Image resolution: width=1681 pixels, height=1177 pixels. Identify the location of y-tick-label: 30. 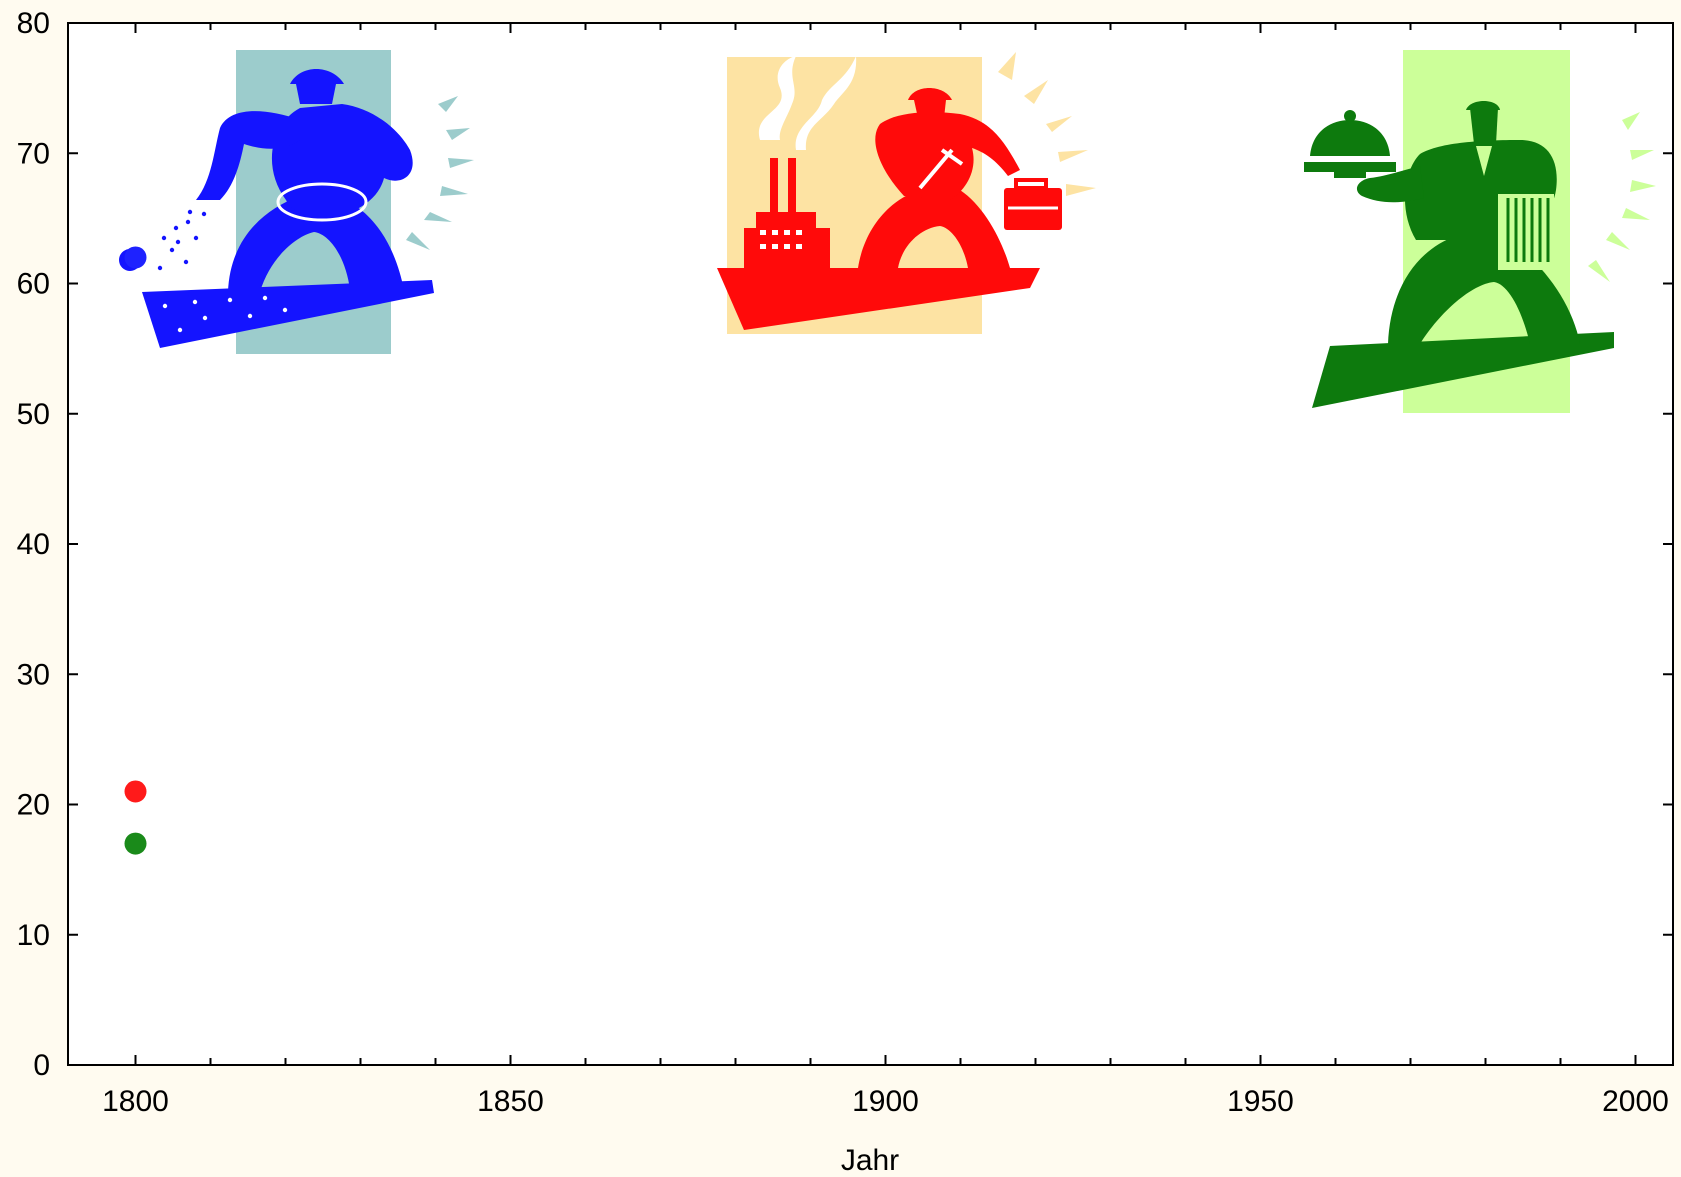
(33, 674).